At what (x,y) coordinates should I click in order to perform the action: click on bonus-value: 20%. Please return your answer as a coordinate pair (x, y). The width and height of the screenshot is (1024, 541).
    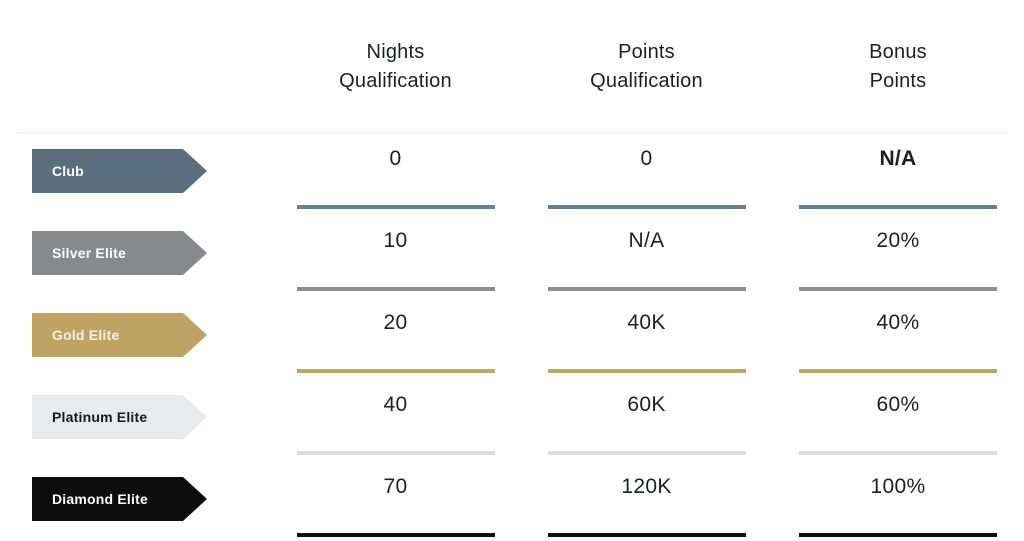
    Looking at the image, I should click on (898, 240).